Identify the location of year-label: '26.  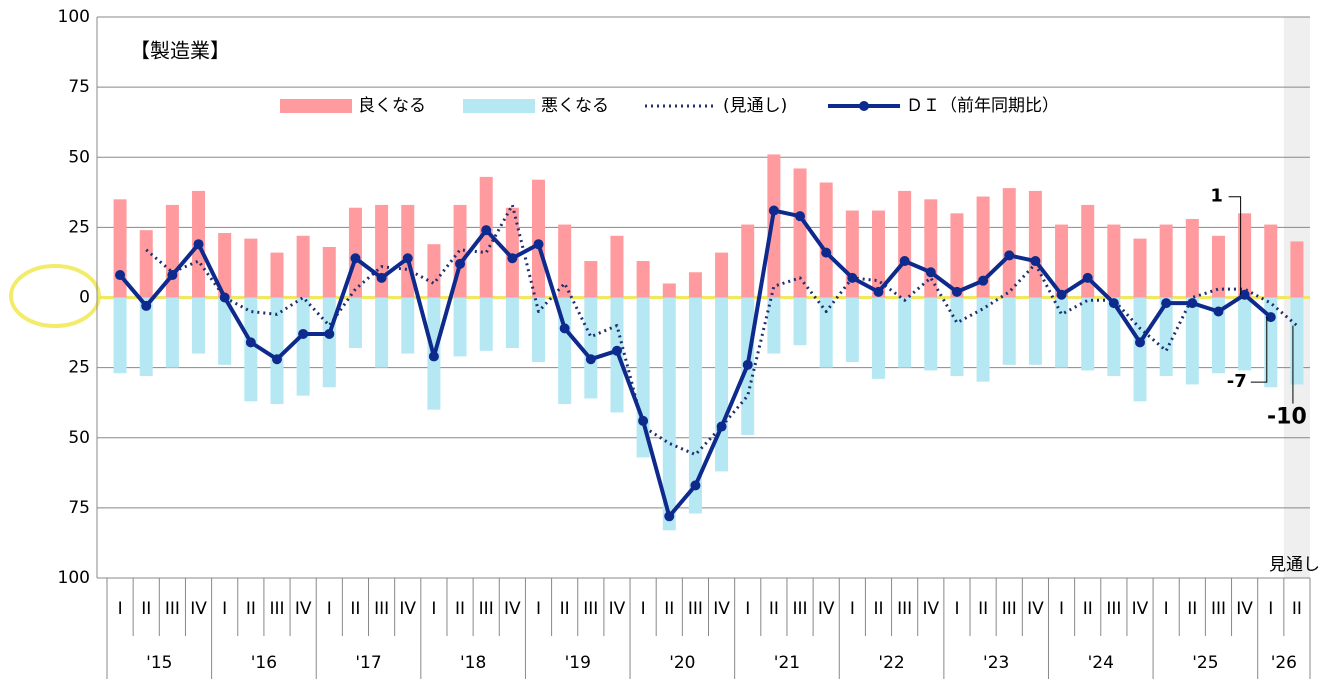
(1284, 663).